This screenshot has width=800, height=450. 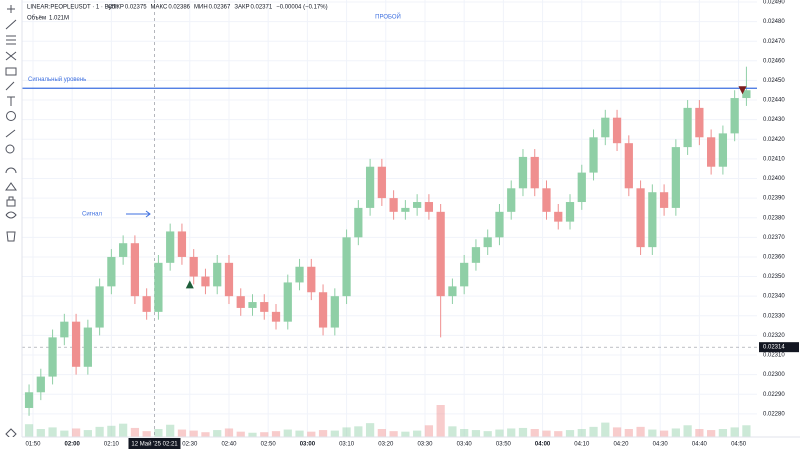 What do you see at coordinates (774, 81) in the screenshot?
I see `y-tick-label: 0.02450` at bounding box center [774, 81].